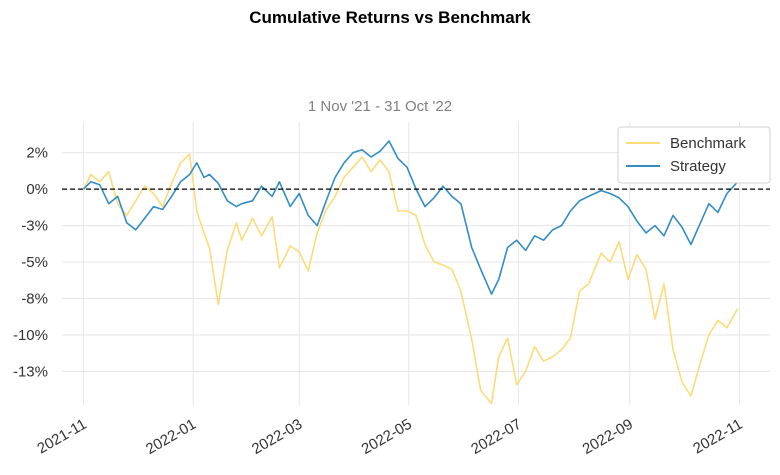  Describe the element at coordinates (277, 437) in the screenshot. I see `x-tick-label: 2022-03` at that location.